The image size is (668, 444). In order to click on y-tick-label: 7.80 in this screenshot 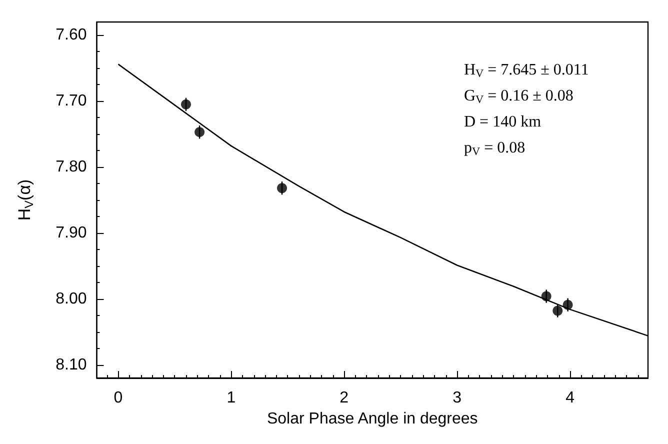, I will do `click(71, 167)`.